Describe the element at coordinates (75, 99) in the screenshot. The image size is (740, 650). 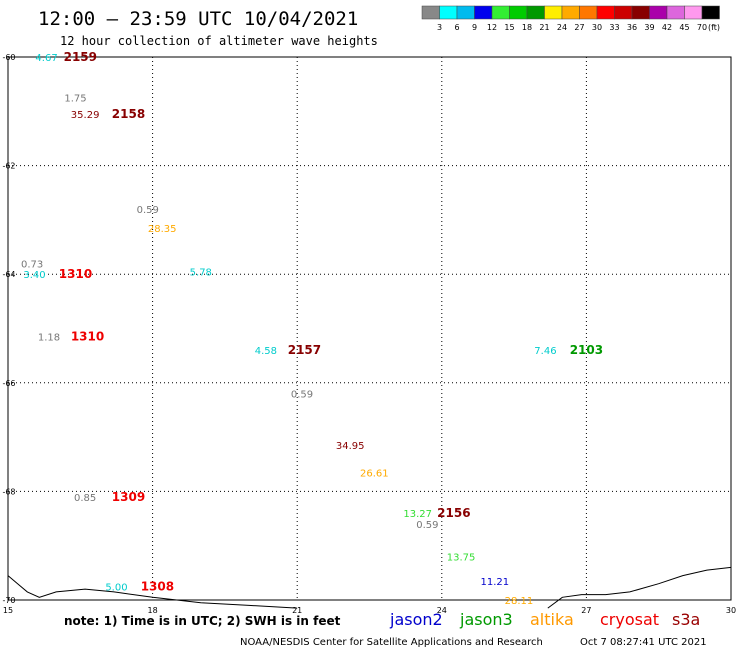
I see `wave-height-value: 1.75` at that location.